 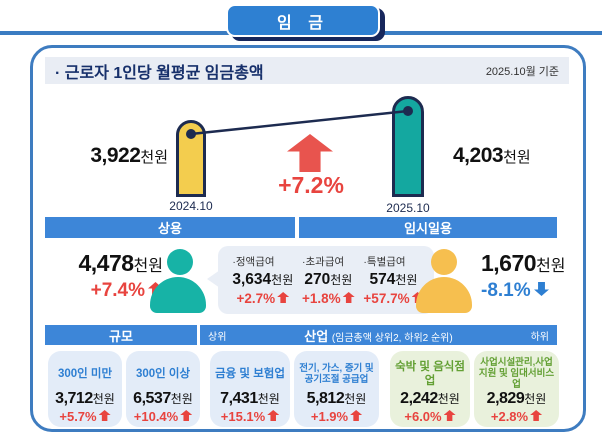 What do you see at coordinates (85, 373) in the screenshot?
I see `box-label: 300인 미만` at bounding box center [85, 373].